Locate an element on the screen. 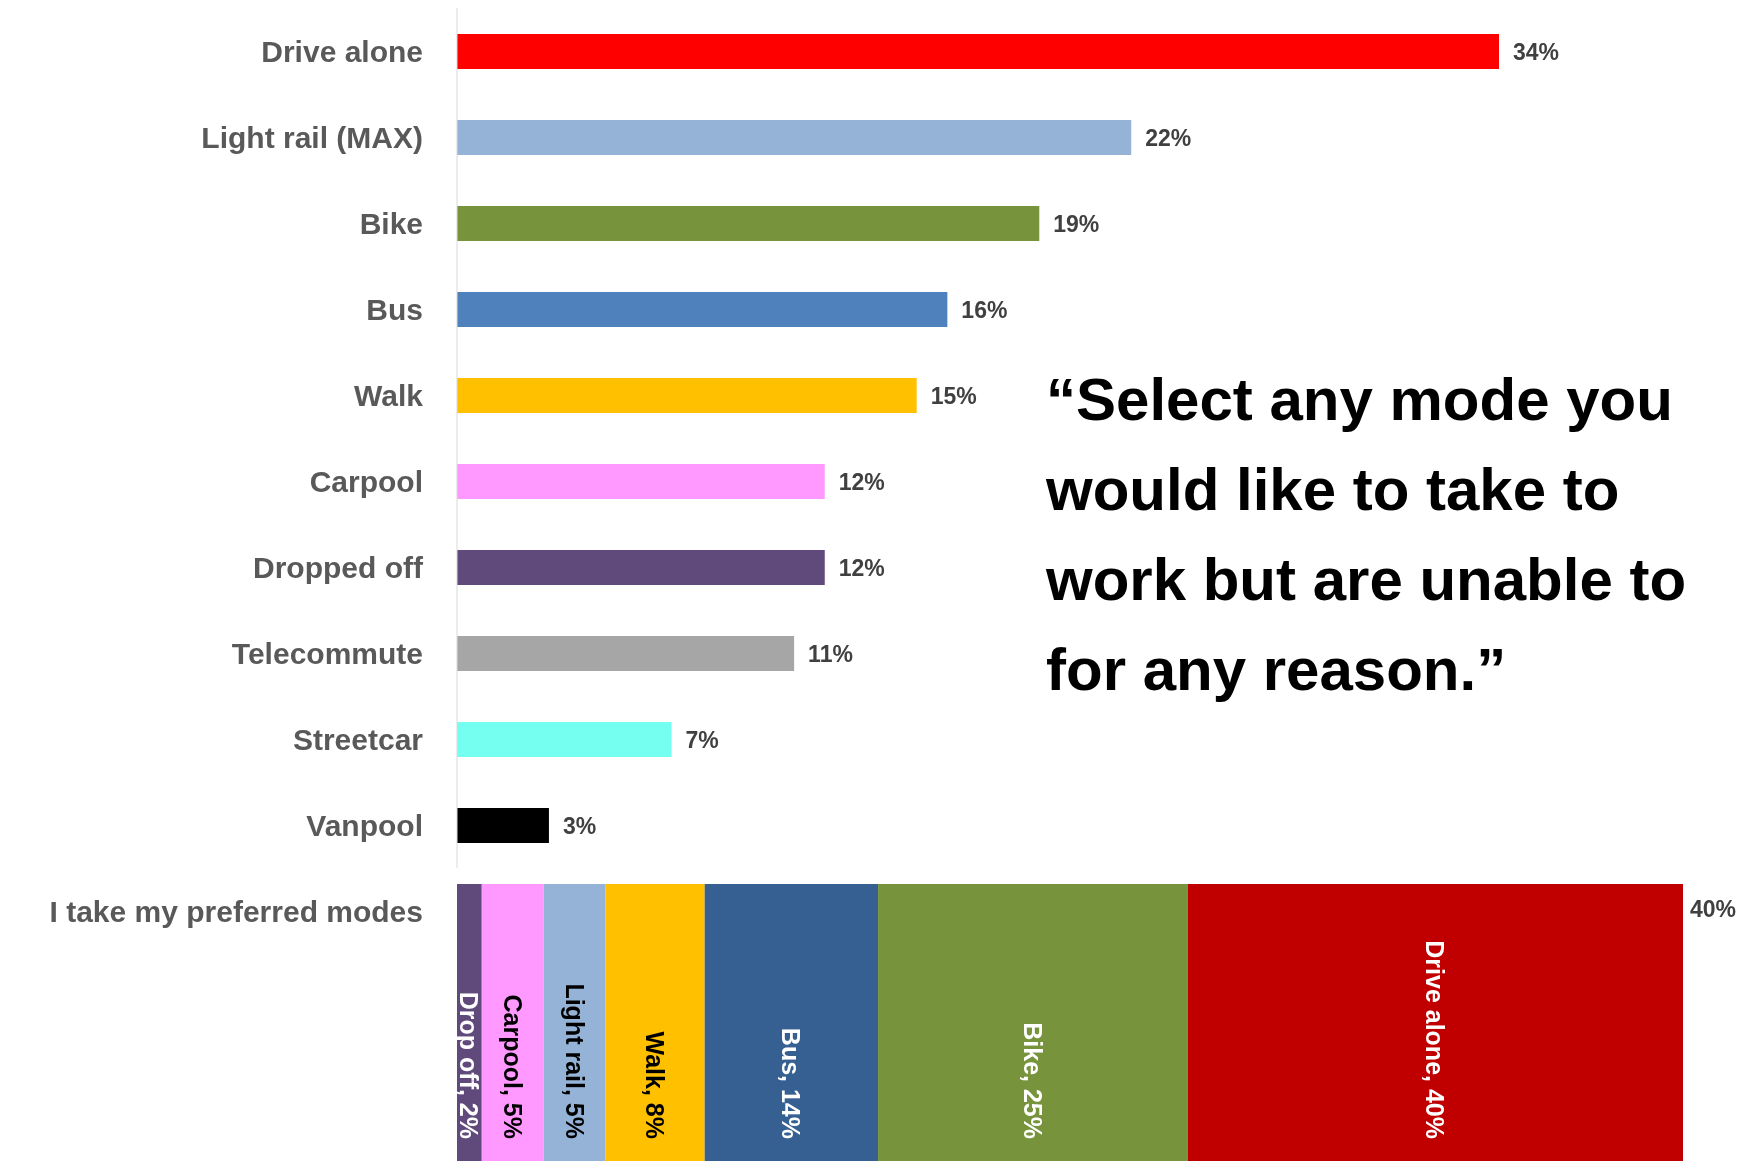 This screenshot has width=1748, height=1161. y-tick-label: Carpool is located at coordinates (366, 481).